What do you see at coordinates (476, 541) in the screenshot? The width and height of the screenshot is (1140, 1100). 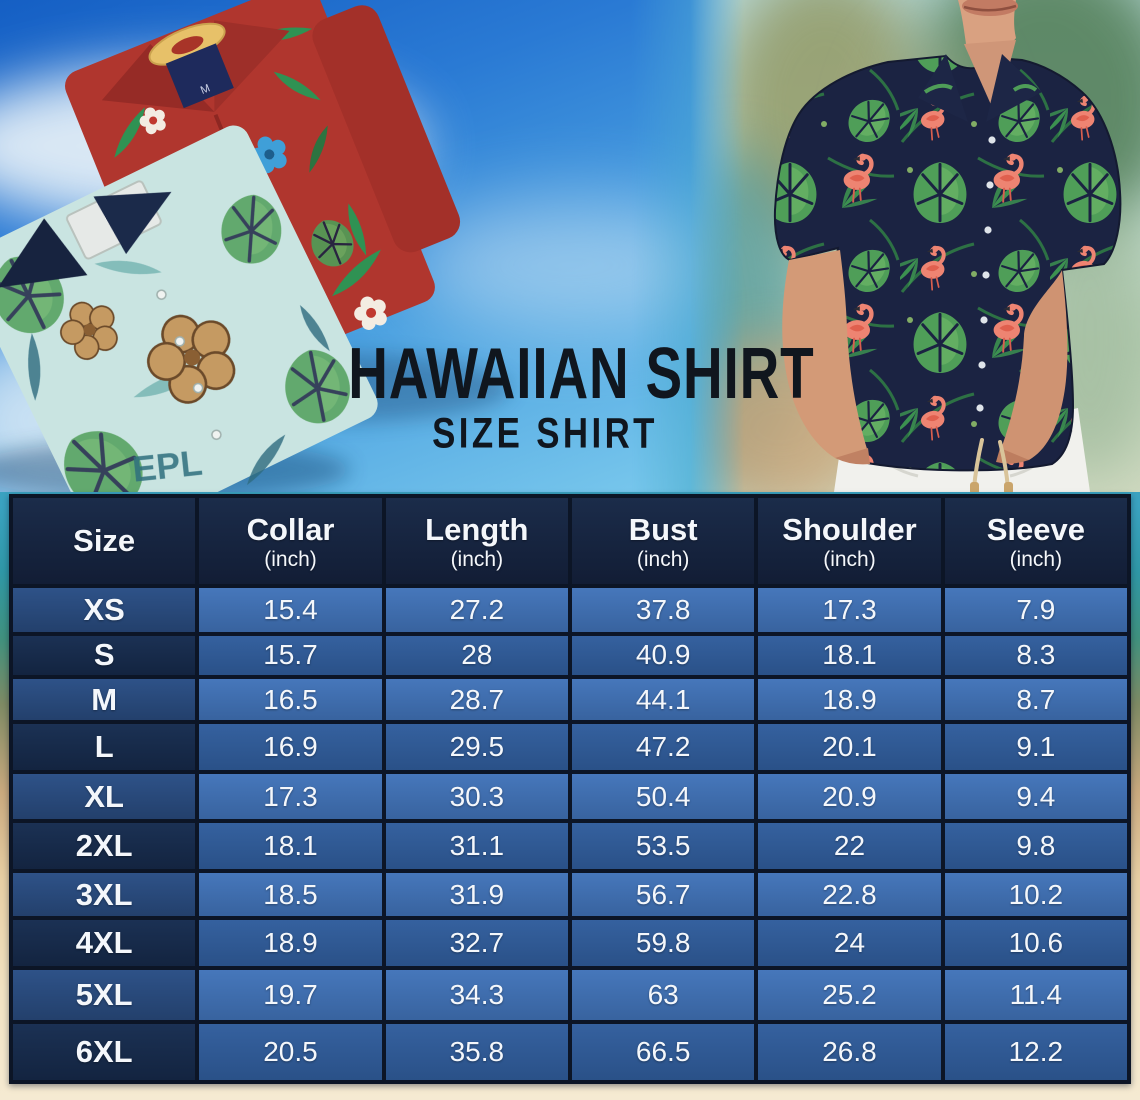 I see `column-header-length: Length (inch)` at bounding box center [476, 541].